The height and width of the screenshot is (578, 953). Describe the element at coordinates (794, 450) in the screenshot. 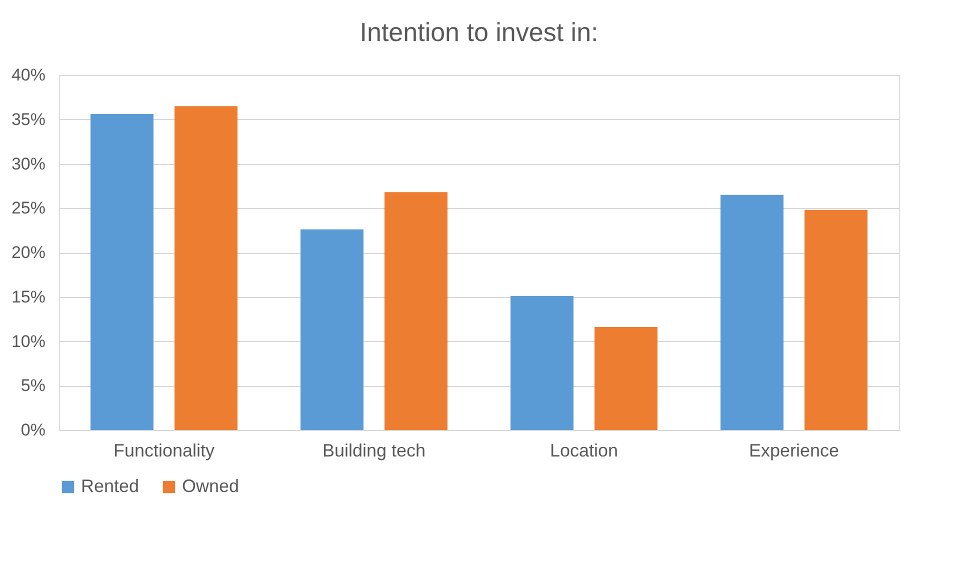

I see `x-tick-label: Experience` at that location.